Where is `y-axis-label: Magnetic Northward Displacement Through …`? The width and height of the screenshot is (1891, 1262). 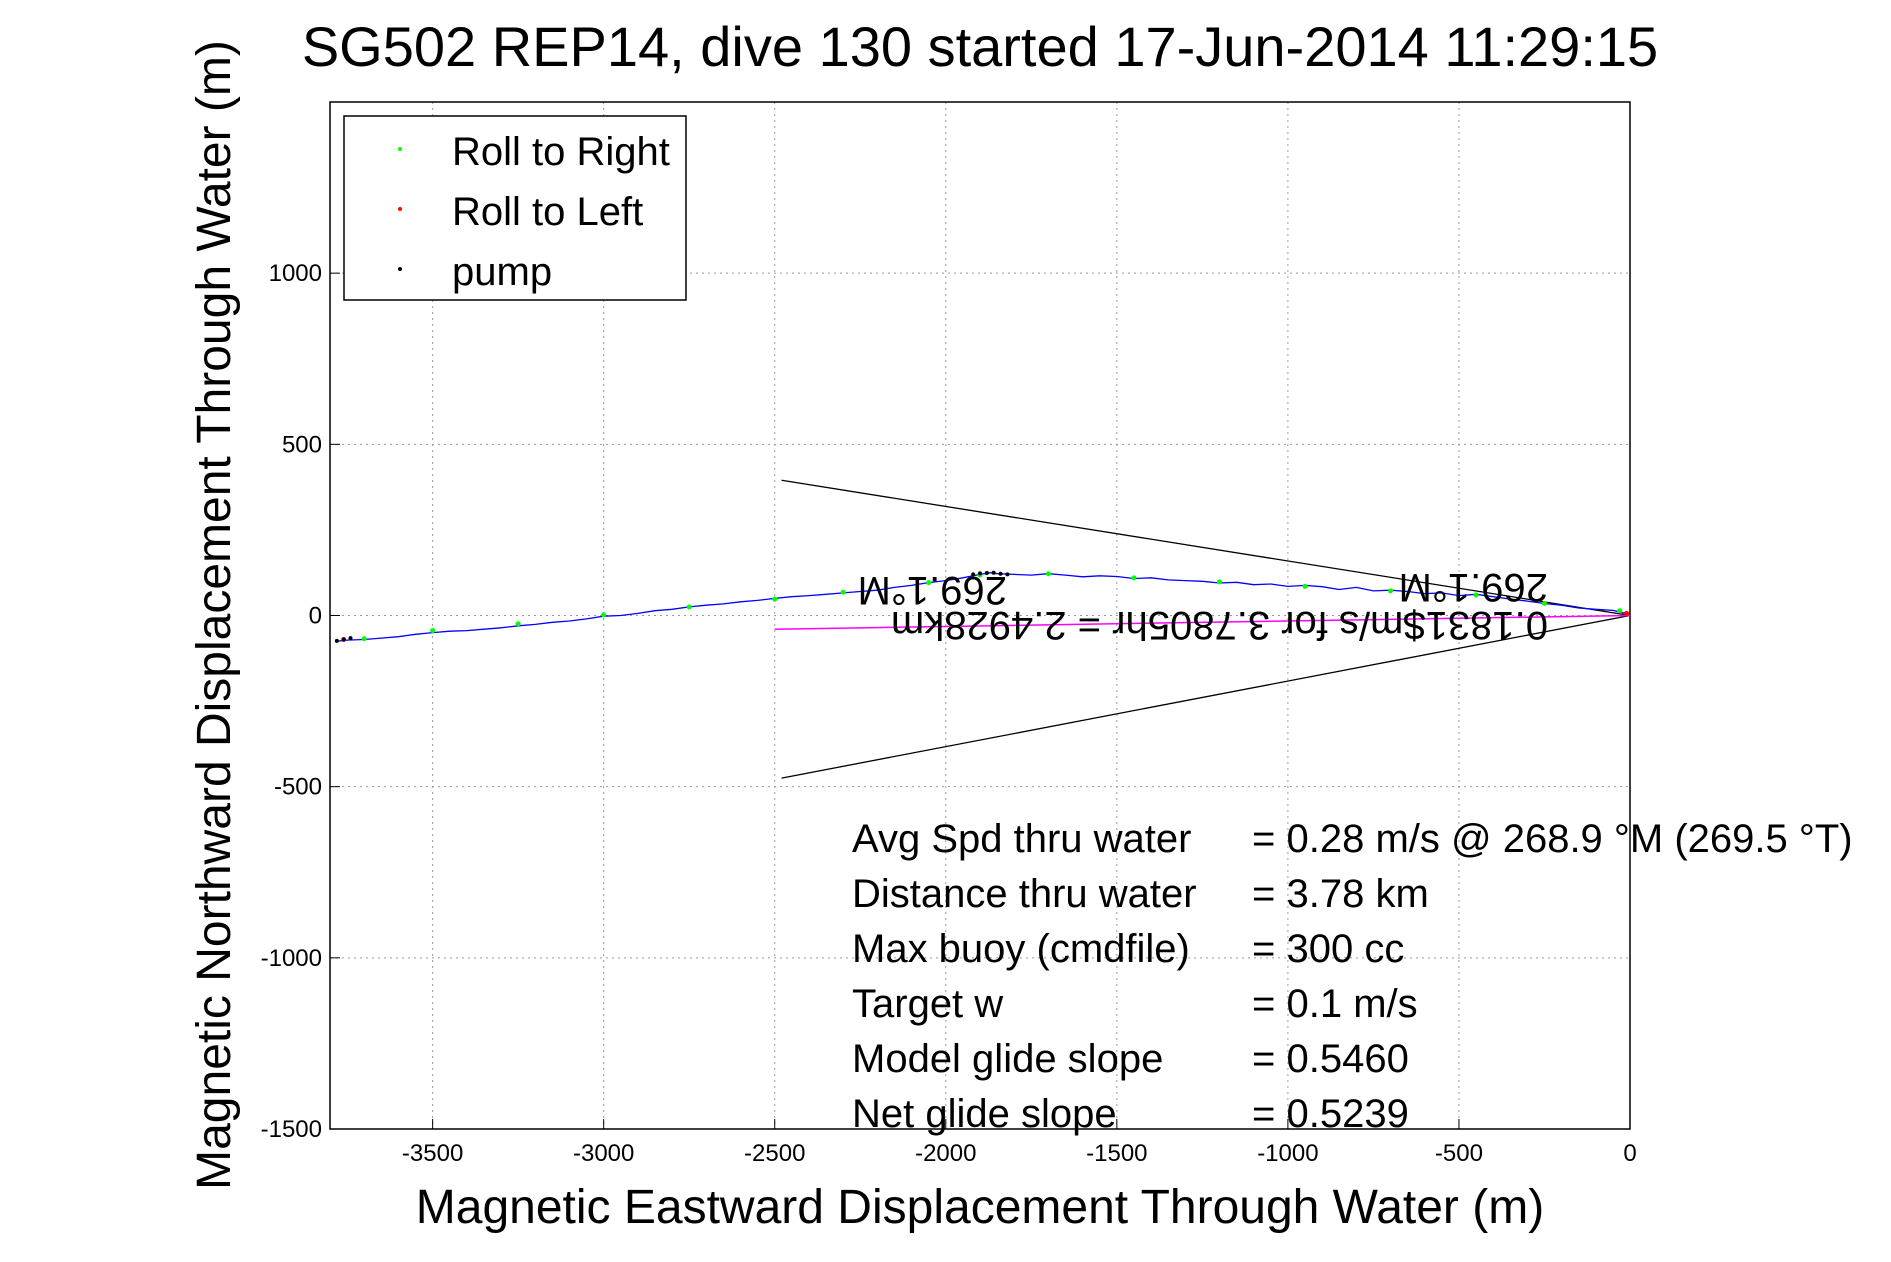
y-axis-label: Magnetic Northward Displacement Through … is located at coordinates (214, 615).